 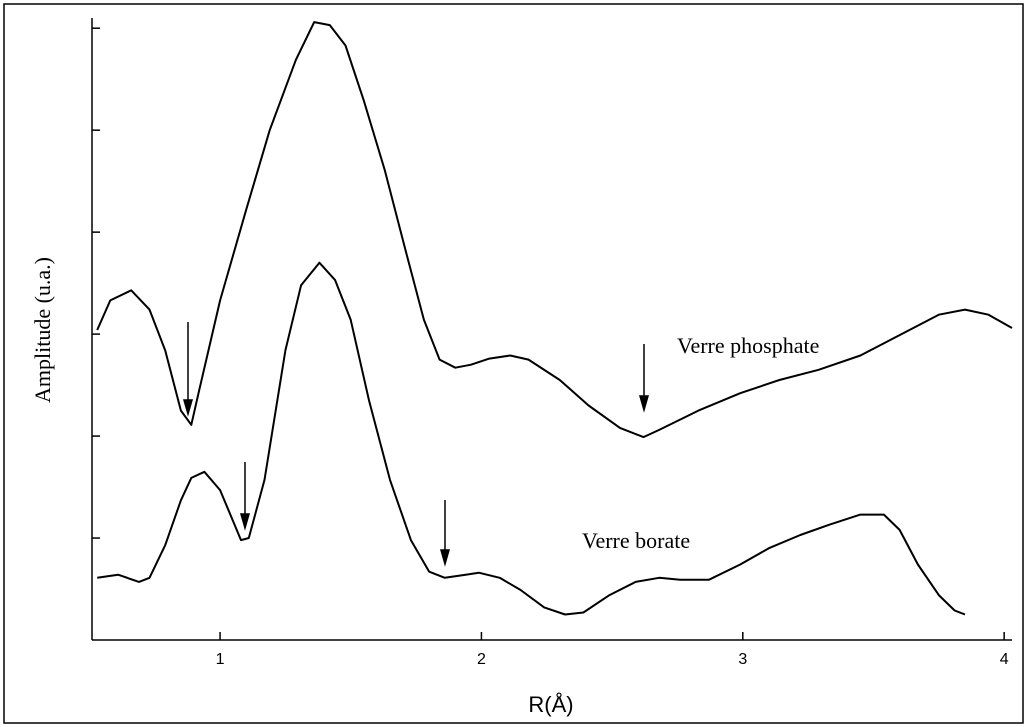 What do you see at coordinates (550, 704) in the screenshot?
I see `x-axis-label: R(Å)` at bounding box center [550, 704].